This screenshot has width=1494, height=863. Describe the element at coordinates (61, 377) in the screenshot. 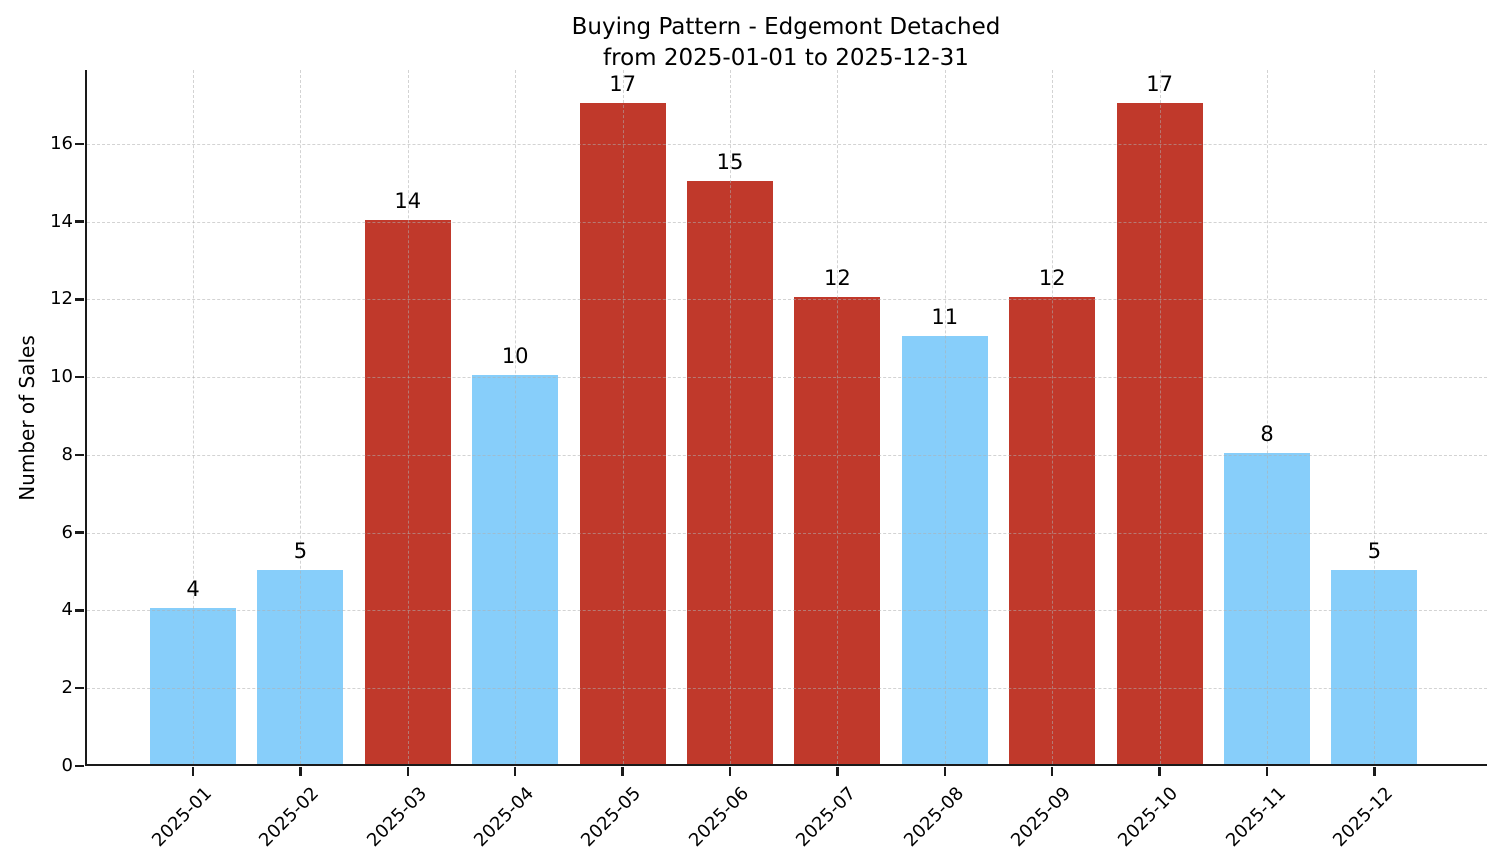

I see `y-tick-label: 10` at that location.